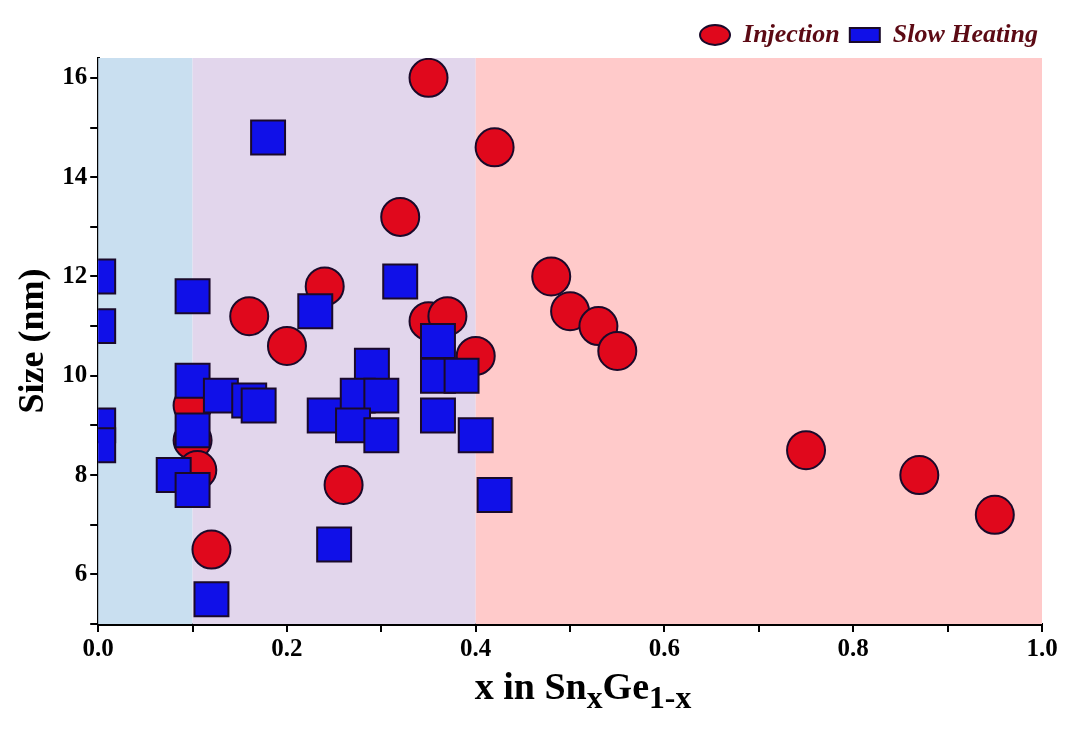 The height and width of the screenshot is (736, 1080). Describe the element at coordinates (1042, 648) in the screenshot. I see `x-tick-label: 1.0` at that location.